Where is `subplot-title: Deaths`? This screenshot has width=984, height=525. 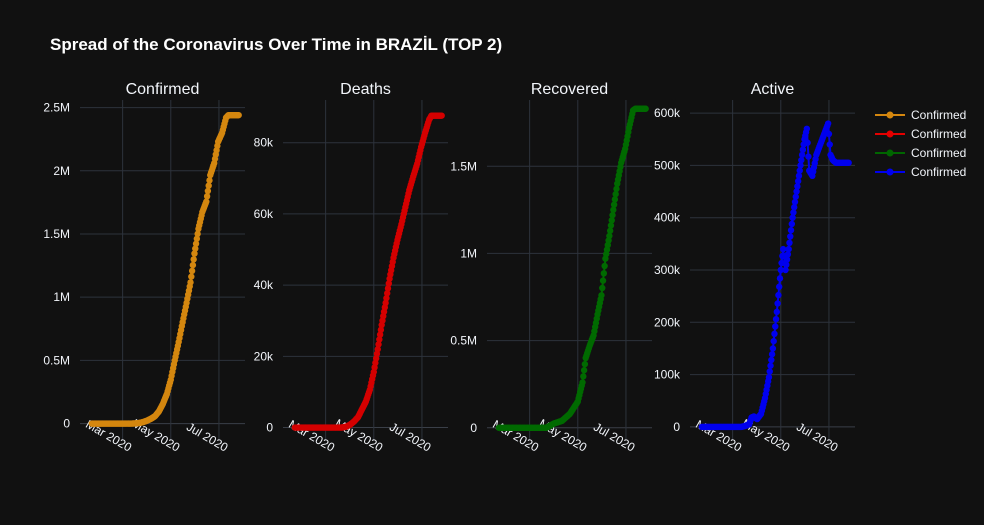
subplot-title: Deaths is located at coordinates (365, 89).